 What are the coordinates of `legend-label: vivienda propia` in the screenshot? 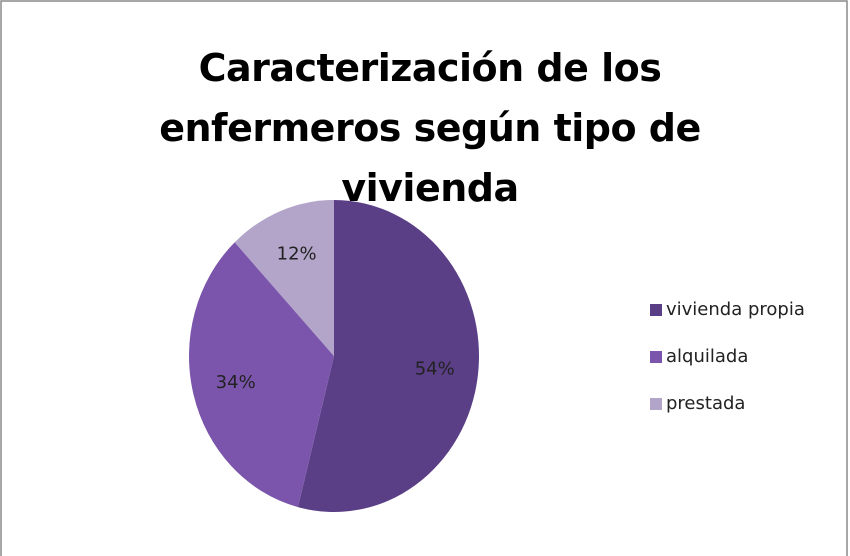 It's located at (735, 309).